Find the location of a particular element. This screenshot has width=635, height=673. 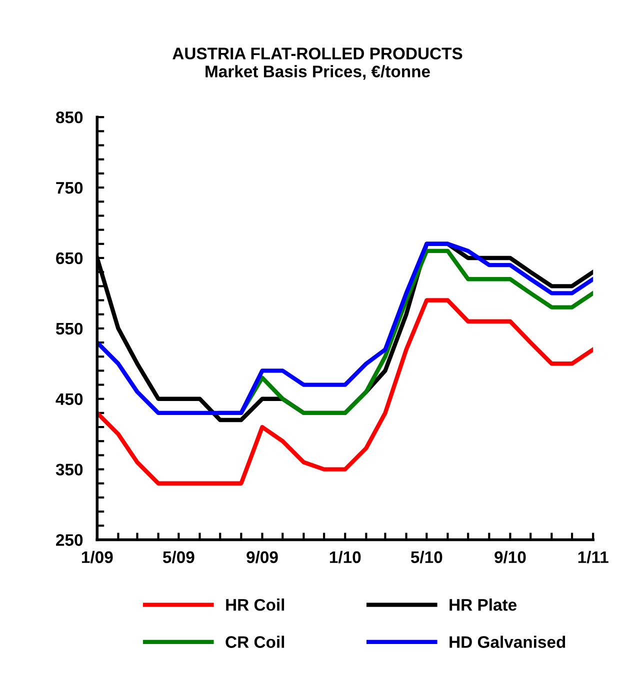

x-tick-label: 5/10 is located at coordinates (426, 557).